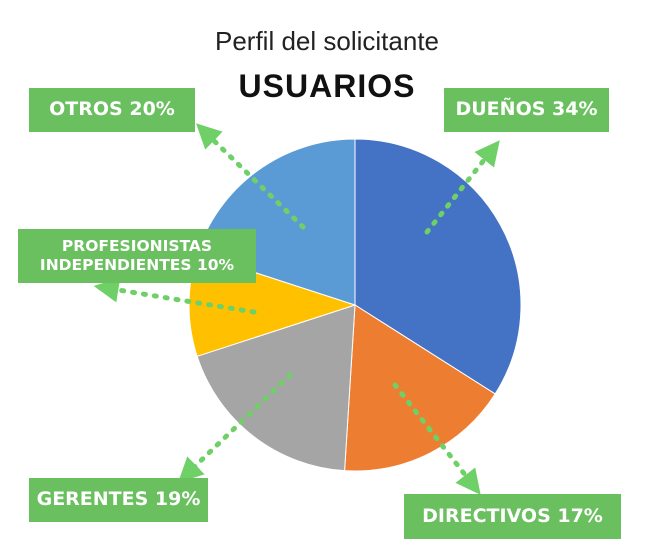  I want to click on data-label-duenos: DUEÑOS 34%, so click(526, 110).